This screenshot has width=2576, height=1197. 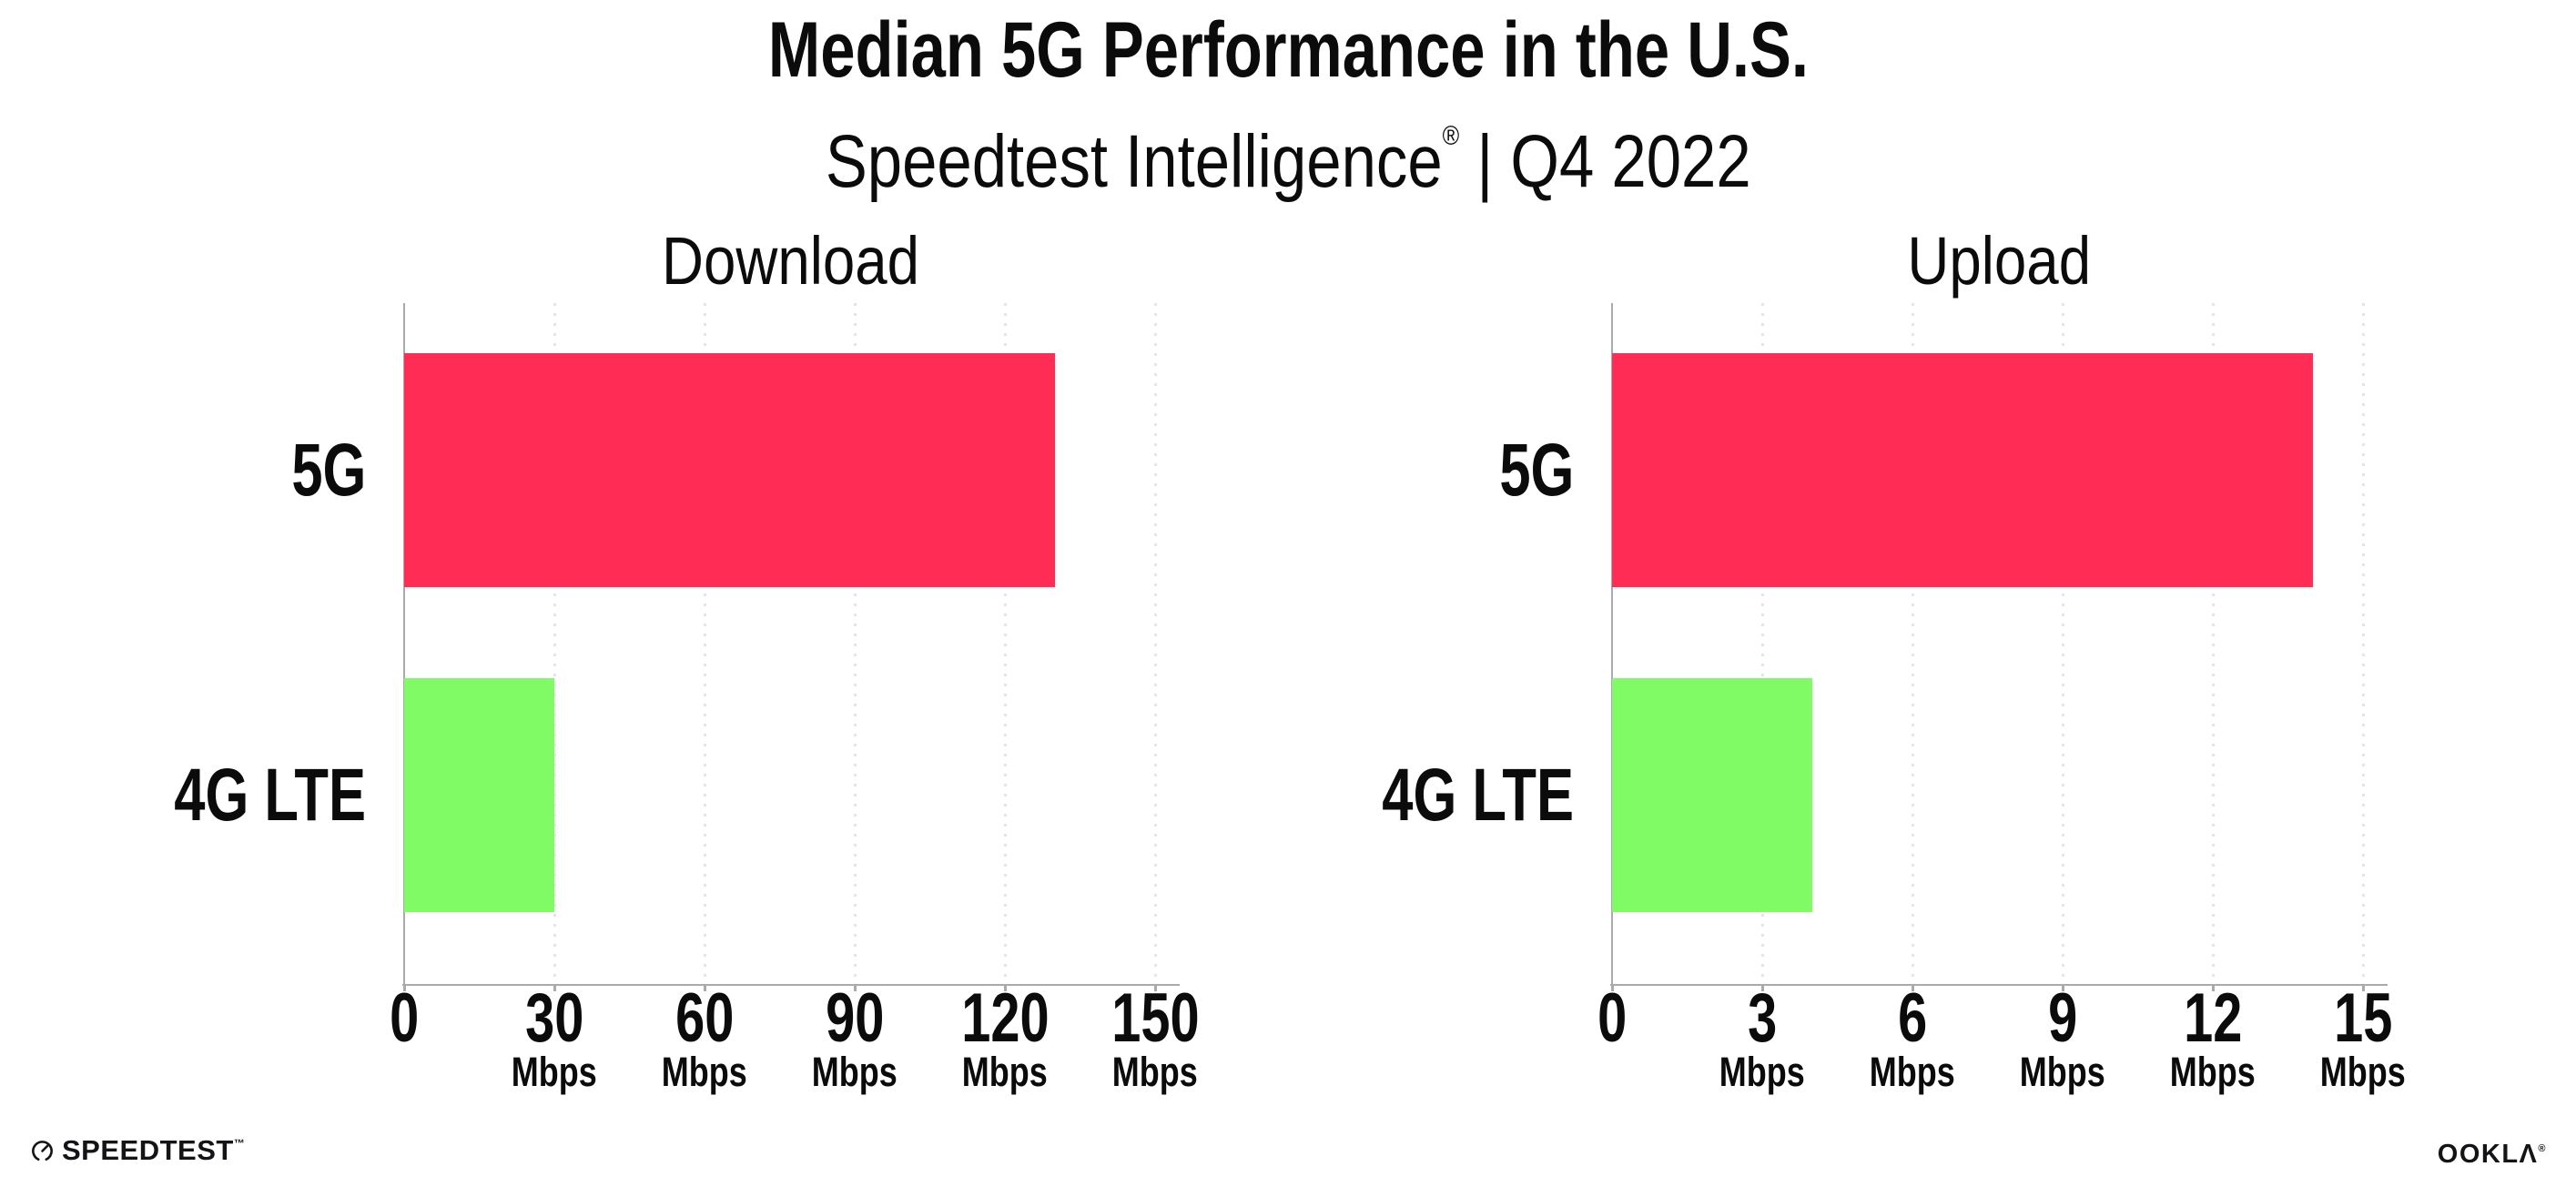 I want to click on x-tick-value: 60, so click(x=704, y=1018).